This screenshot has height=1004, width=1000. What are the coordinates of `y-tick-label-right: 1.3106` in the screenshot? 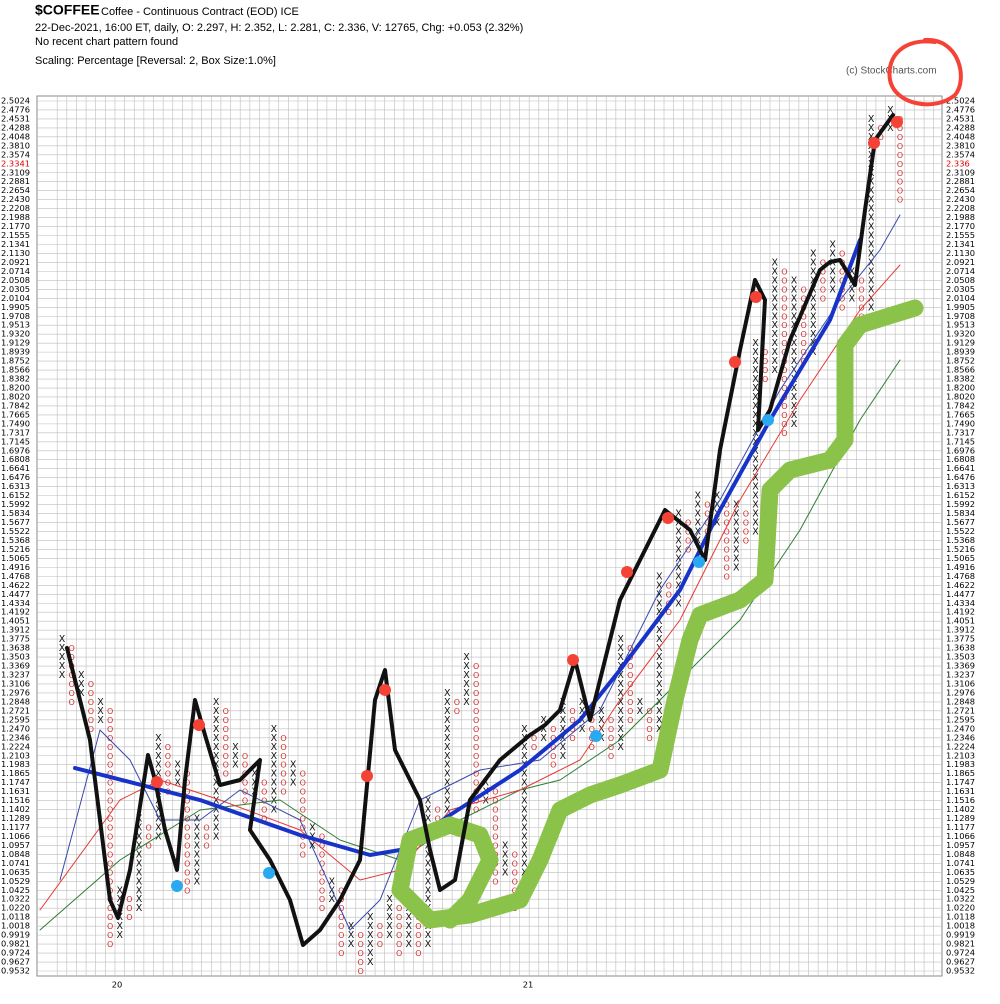 It's located at (960, 683).